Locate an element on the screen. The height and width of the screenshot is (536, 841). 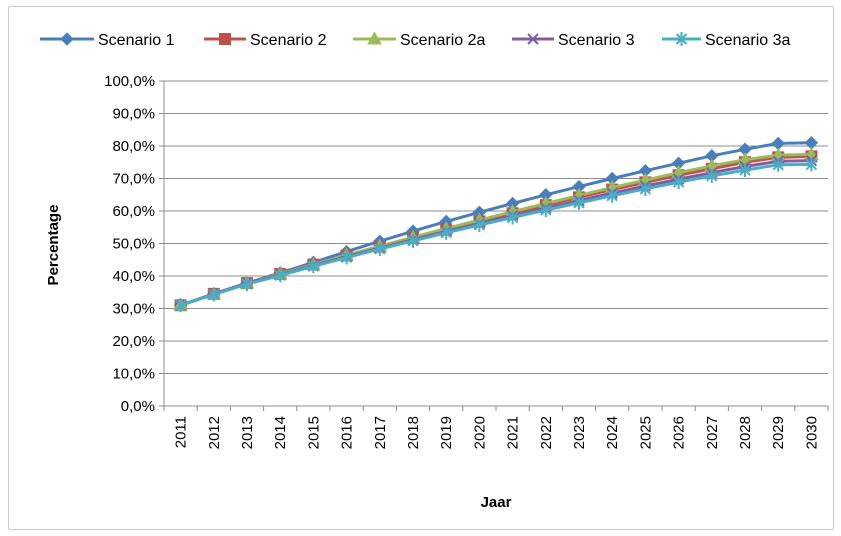
y-tick-label: 40,0% is located at coordinates (133, 276).